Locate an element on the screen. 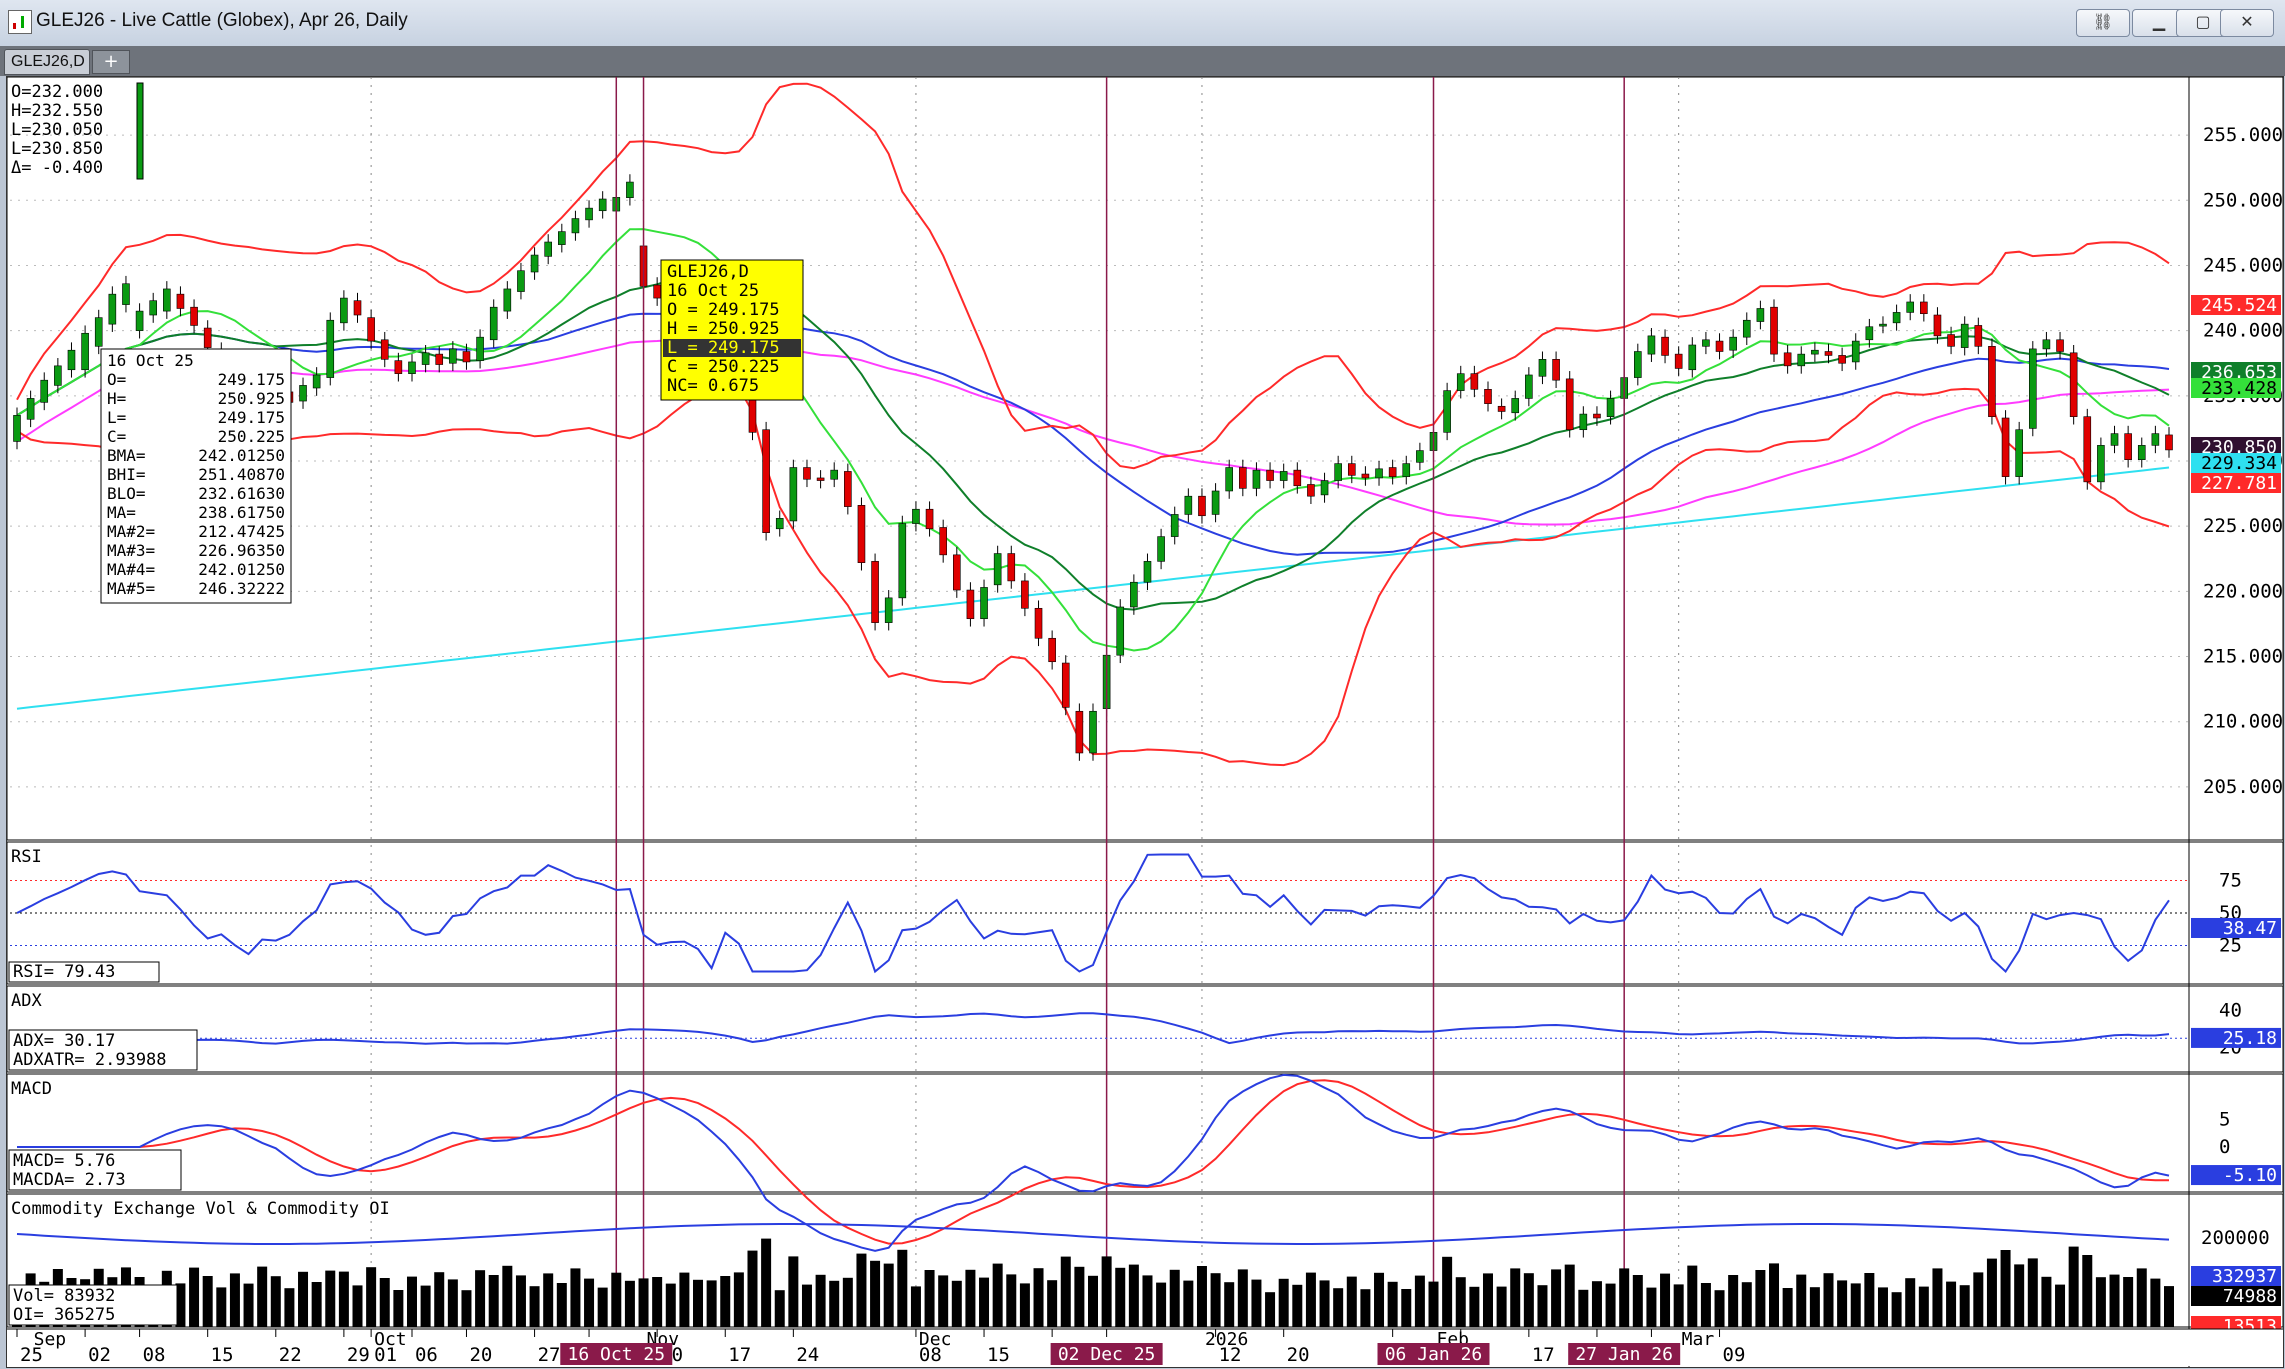 The image size is (2285, 1369). price-badge-label: 245.524 is located at coordinates (2239, 305).